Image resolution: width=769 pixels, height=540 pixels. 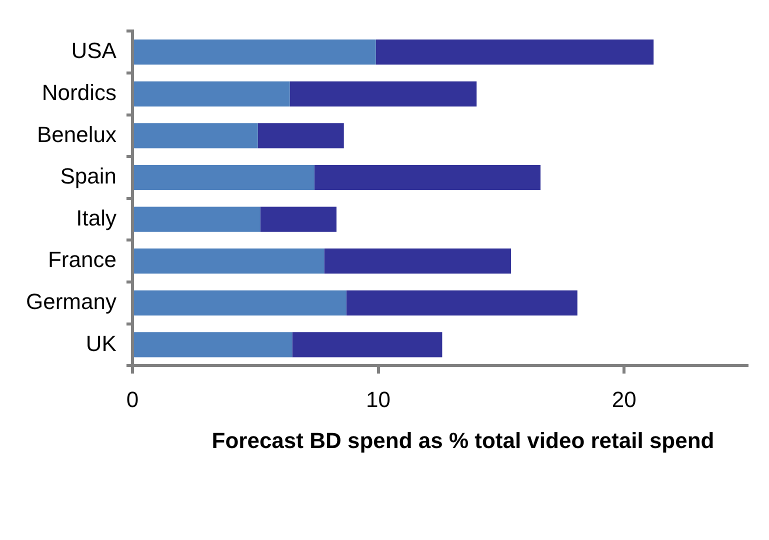 I want to click on y-tick-label: Germany, so click(x=71, y=301).